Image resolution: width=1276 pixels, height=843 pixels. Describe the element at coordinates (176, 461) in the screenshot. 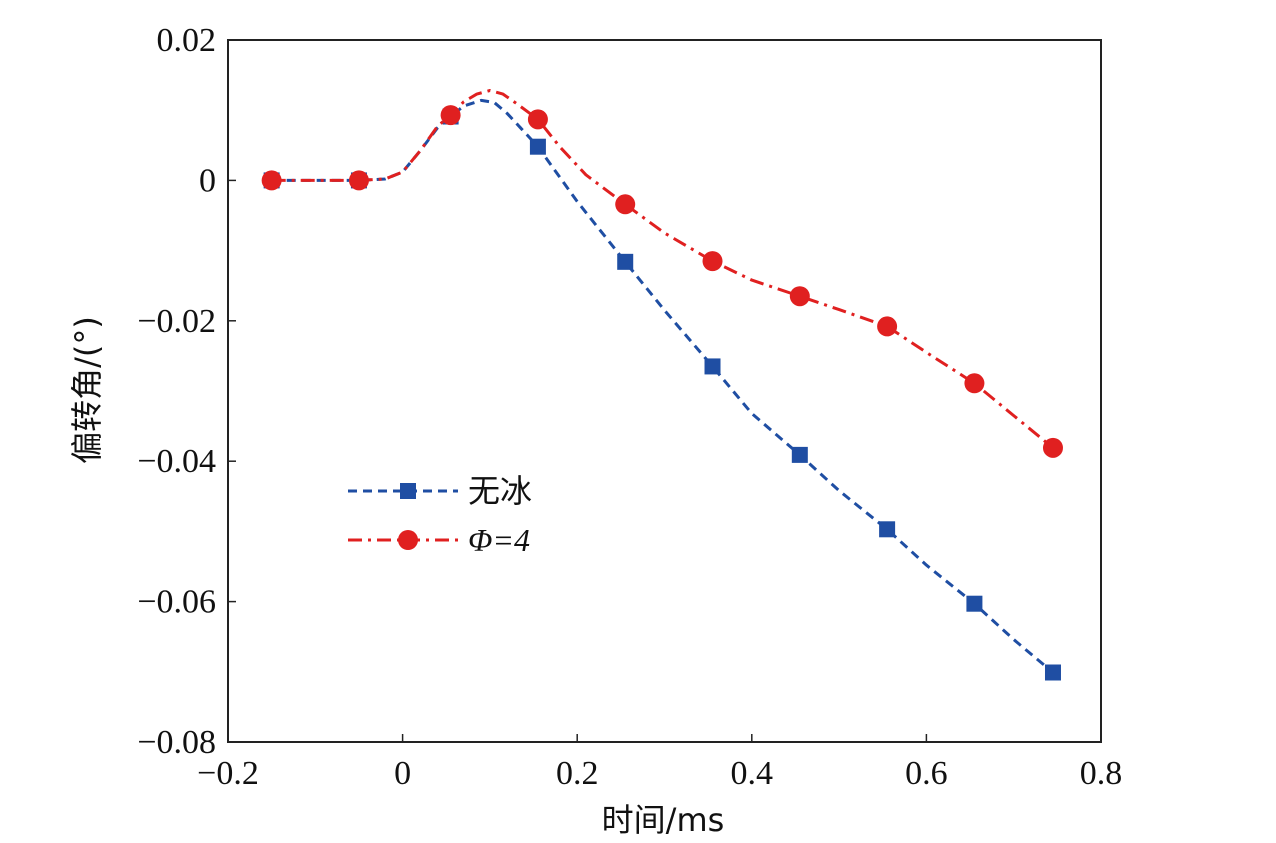

I see `y-tick-label: −0.04` at that location.